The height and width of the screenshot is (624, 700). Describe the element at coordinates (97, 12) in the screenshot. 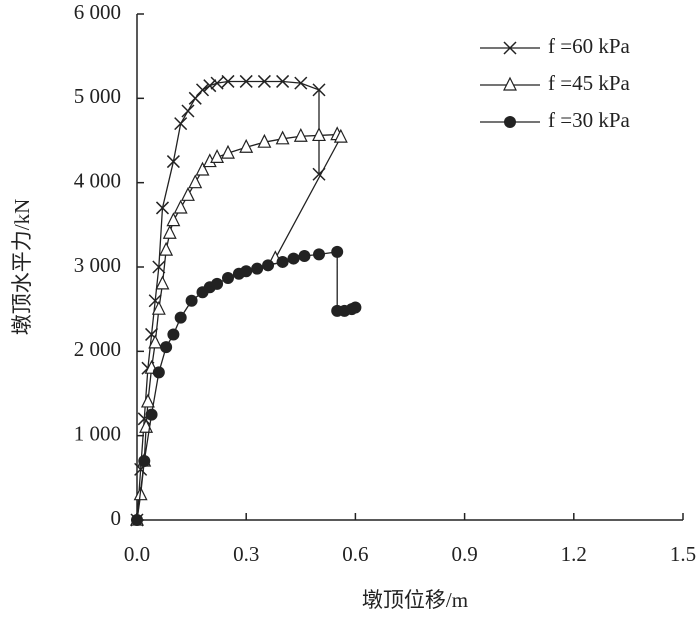

I see `y-tick-label: 6 000` at that location.